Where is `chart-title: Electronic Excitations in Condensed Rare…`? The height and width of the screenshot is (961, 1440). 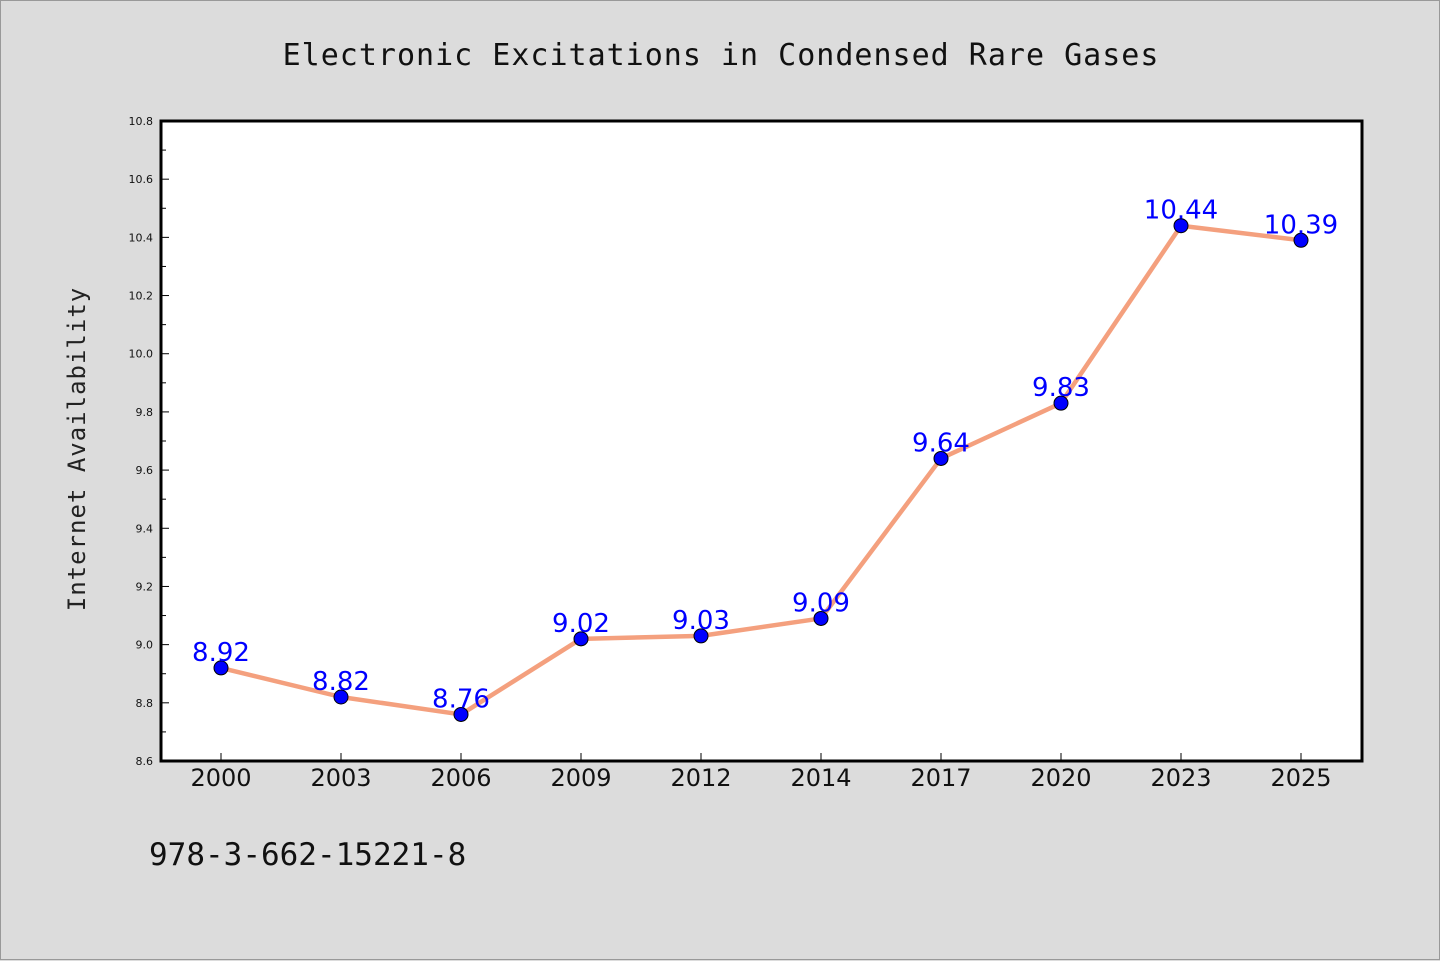 chart-title: Electronic Excitations in Condensed Rare… is located at coordinates (721, 55).